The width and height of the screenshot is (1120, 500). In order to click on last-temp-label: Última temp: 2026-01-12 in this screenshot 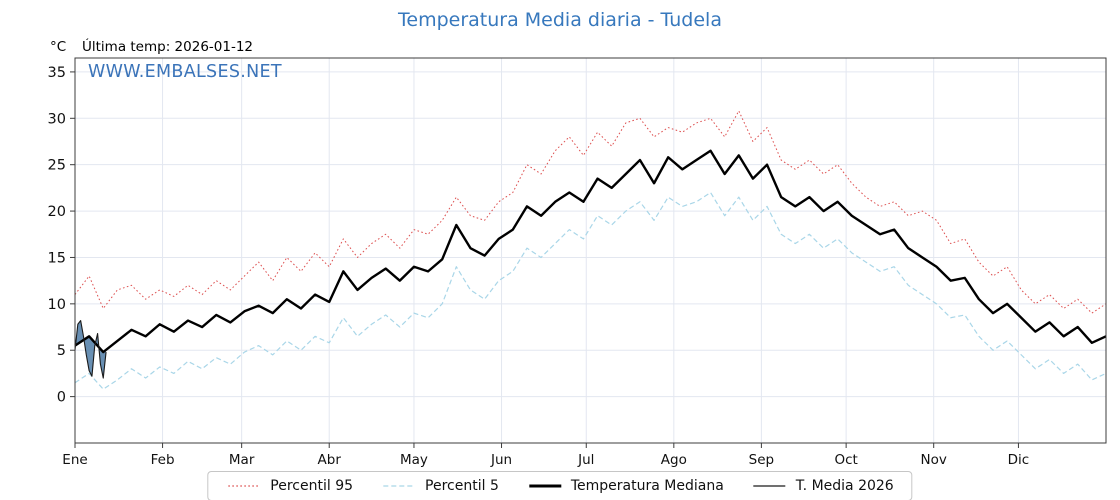, I will do `click(168, 47)`.